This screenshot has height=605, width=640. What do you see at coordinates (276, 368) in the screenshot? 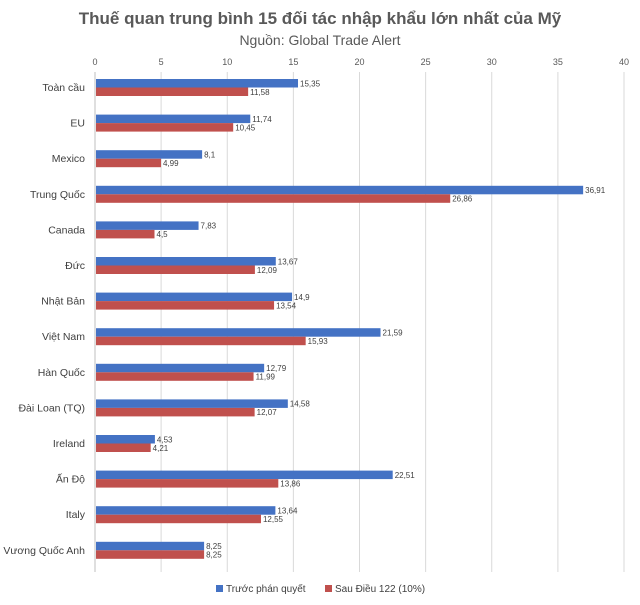
I see `data-label: 12,79` at bounding box center [276, 368].